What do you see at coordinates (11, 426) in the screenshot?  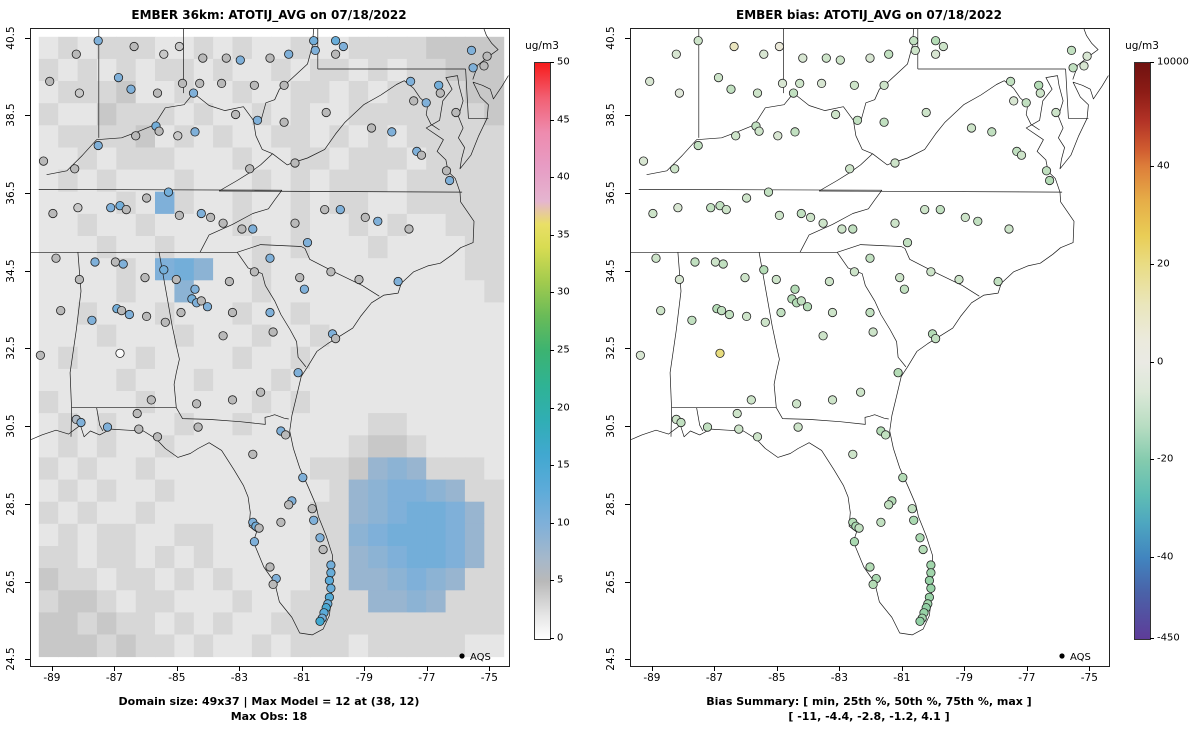 I see `y-axis-tick-label: 30.5` at bounding box center [11, 426].